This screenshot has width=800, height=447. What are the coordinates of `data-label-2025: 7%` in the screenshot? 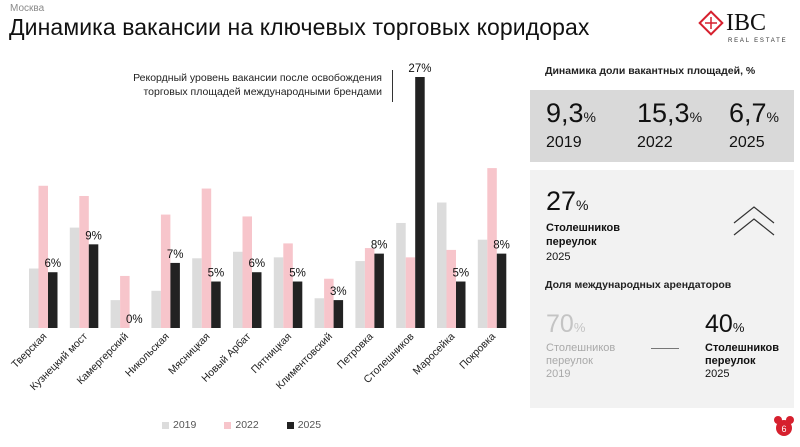 It's located at (175, 255).